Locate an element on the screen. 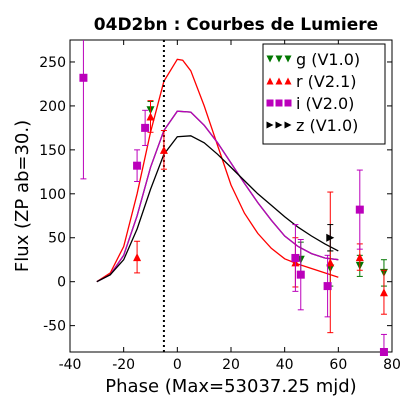  y-tick-label: 150 is located at coordinates (52, 151).